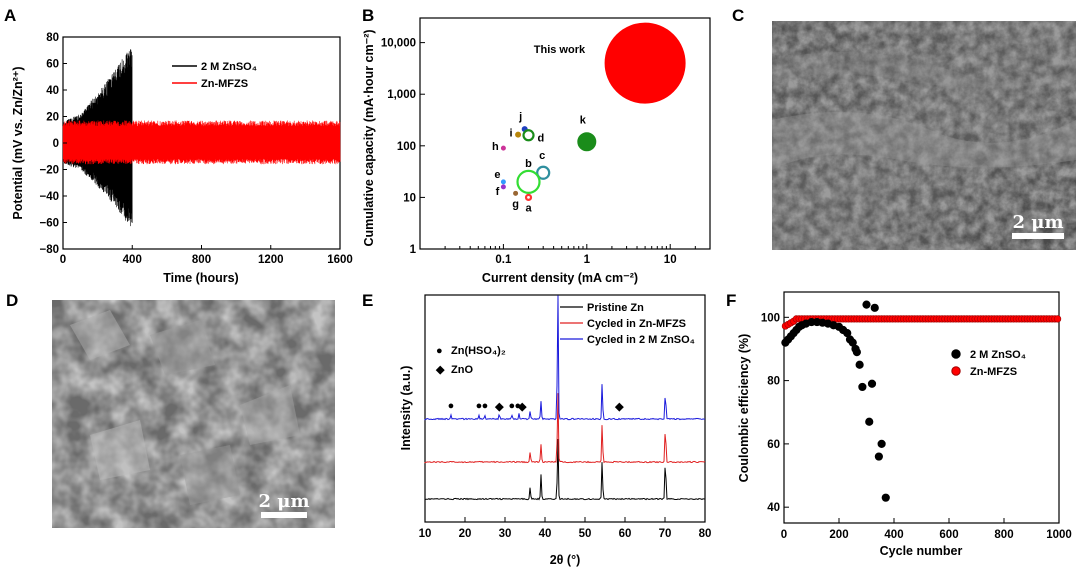  I want to click on legend-label-cycled-mfzs: Cycled in Zn-MFZS, so click(636, 324).